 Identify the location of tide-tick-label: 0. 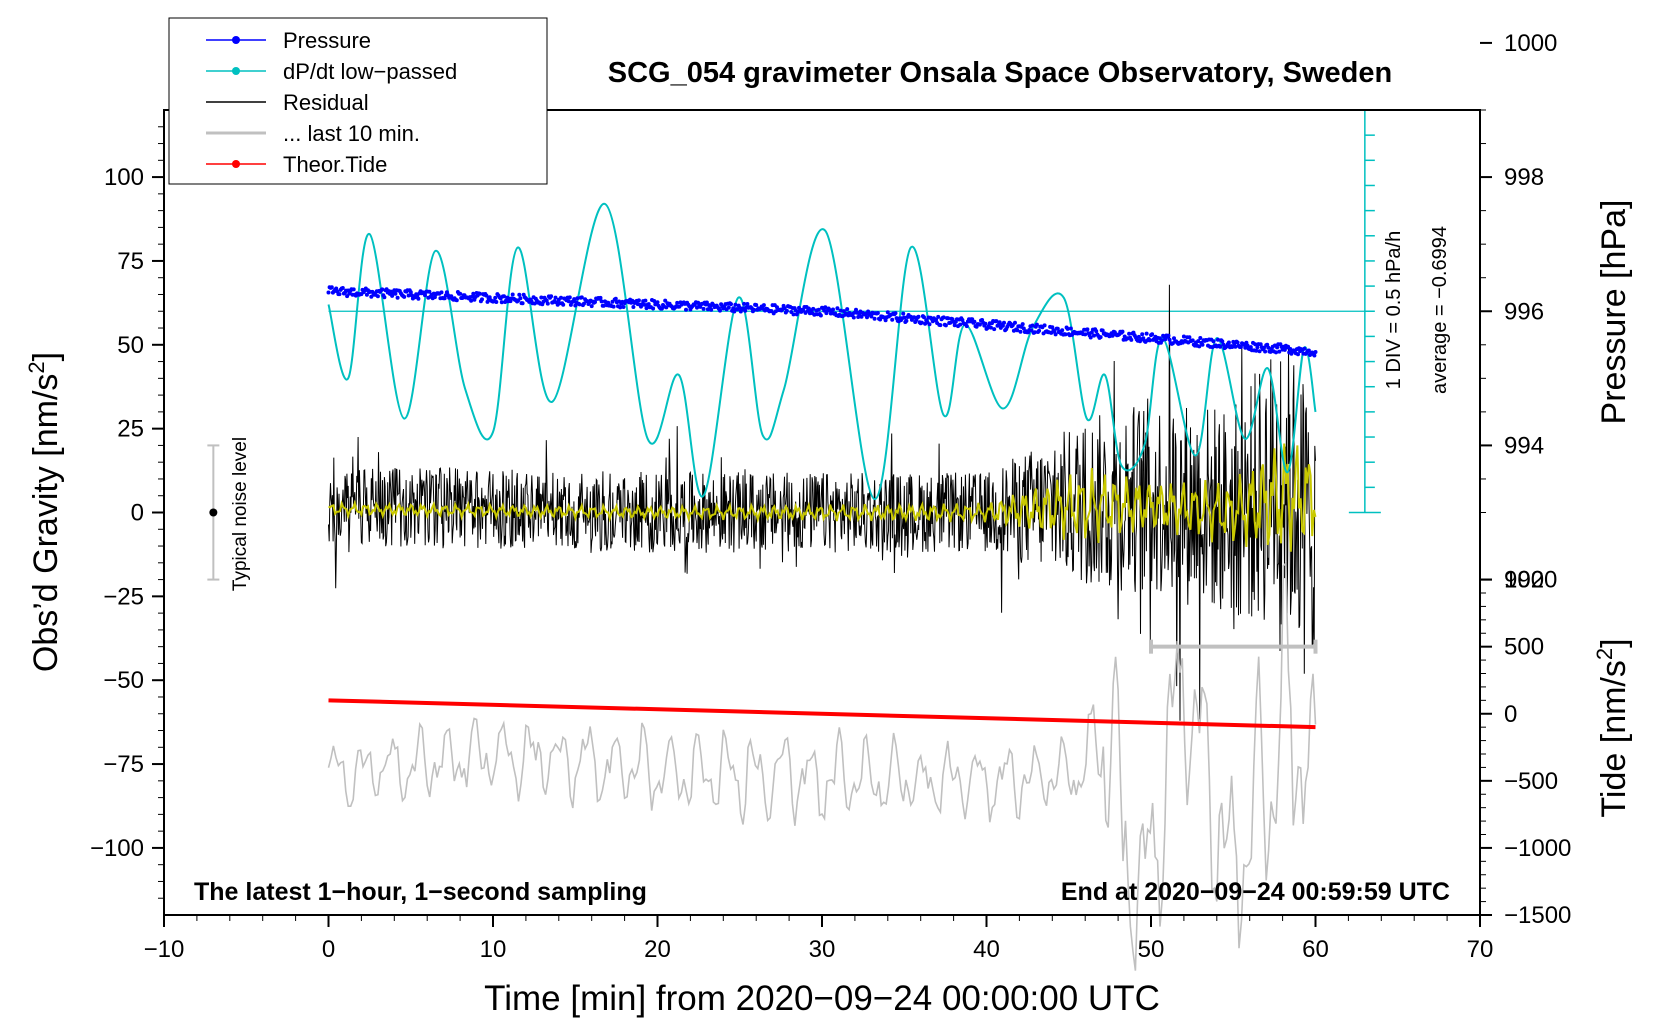
(1510, 714).